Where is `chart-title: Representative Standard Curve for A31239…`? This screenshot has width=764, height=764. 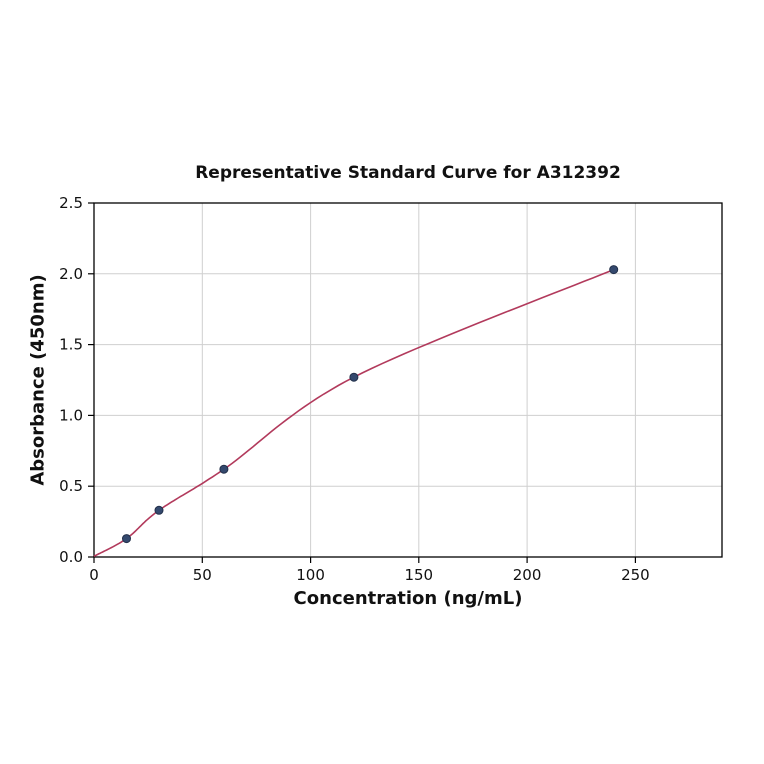
chart-title: Representative Standard Curve for A31239… is located at coordinates (408, 173).